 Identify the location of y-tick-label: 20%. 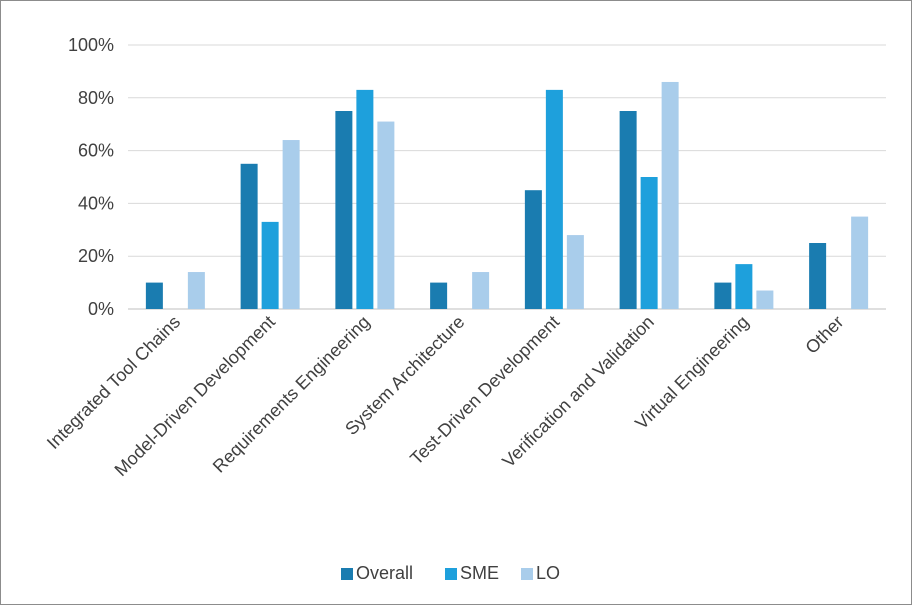
(96, 256).